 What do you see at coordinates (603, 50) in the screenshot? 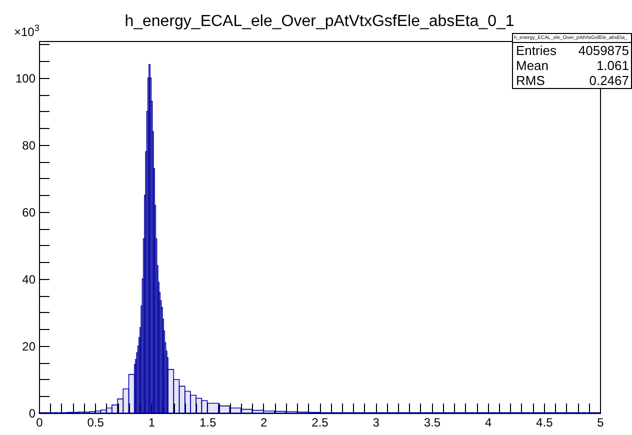
I see `annotation: 4059875` at bounding box center [603, 50].